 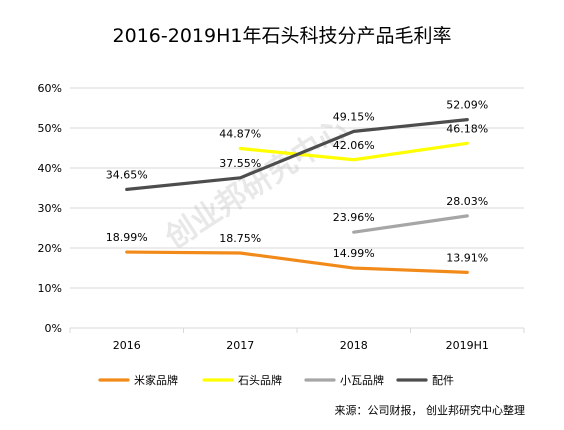 What do you see at coordinates (467, 257) in the screenshot?
I see `data-label: 13.91%` at bounding box center [467, 257].